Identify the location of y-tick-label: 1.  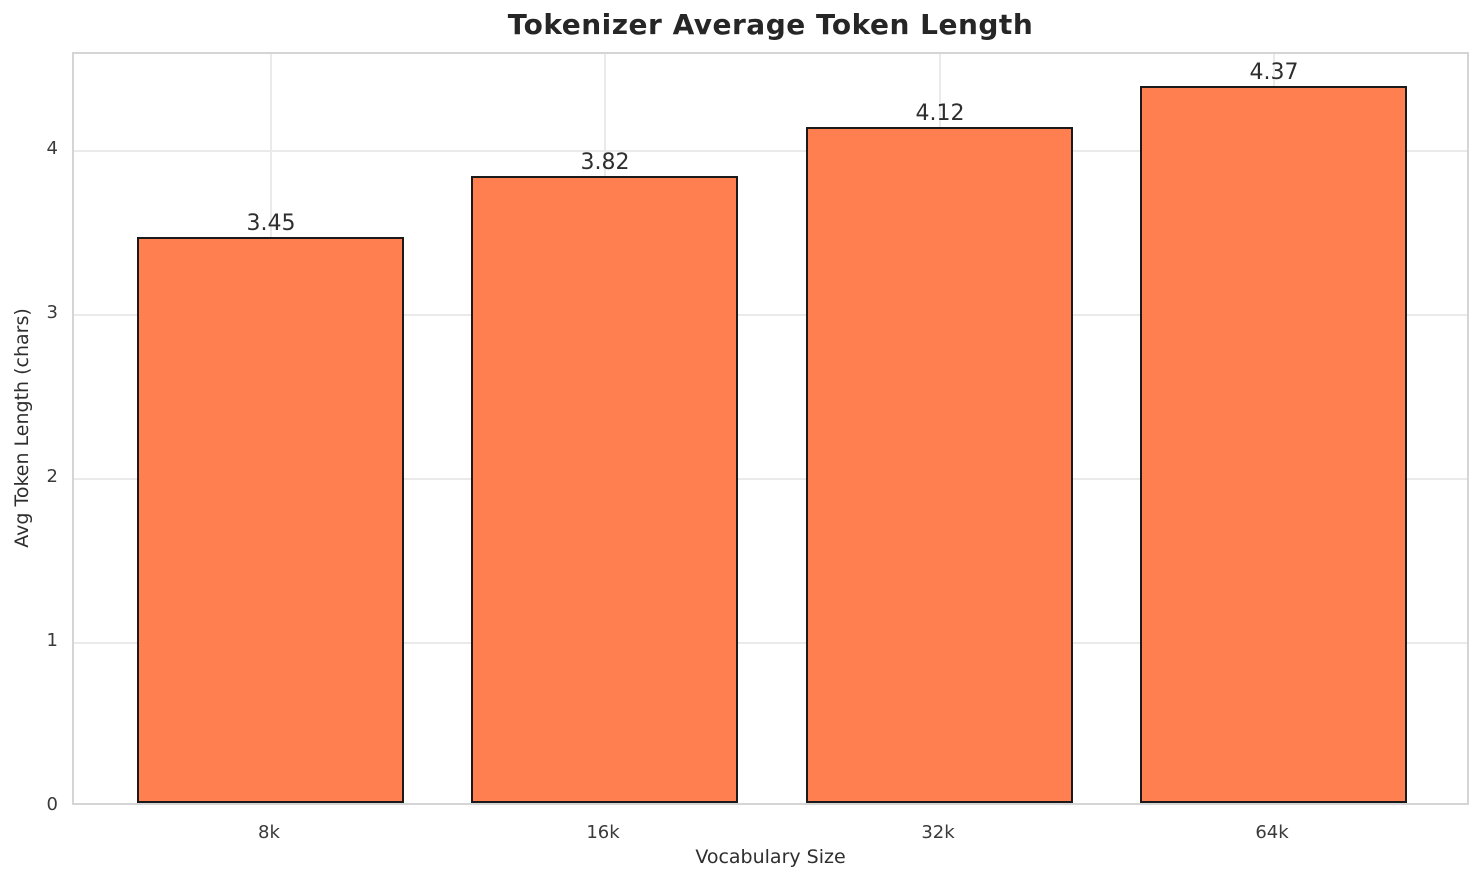
(52, 640).